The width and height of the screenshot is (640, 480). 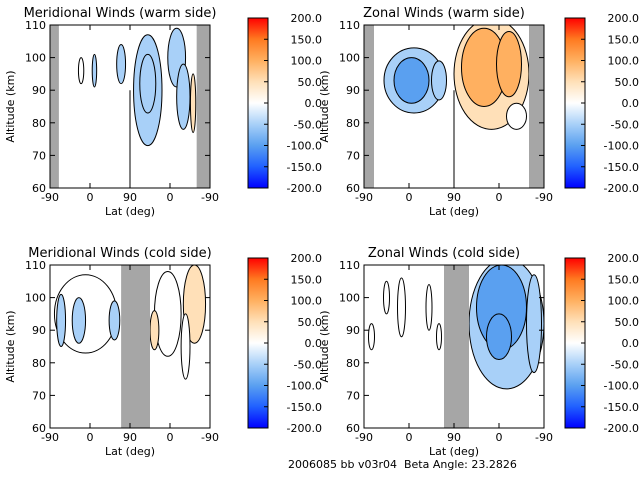 What do you see at coordinates (435, 464) in the screenshot?
I see `beta-angle-label: Beta Angle:` at bounding box center [435, 464].